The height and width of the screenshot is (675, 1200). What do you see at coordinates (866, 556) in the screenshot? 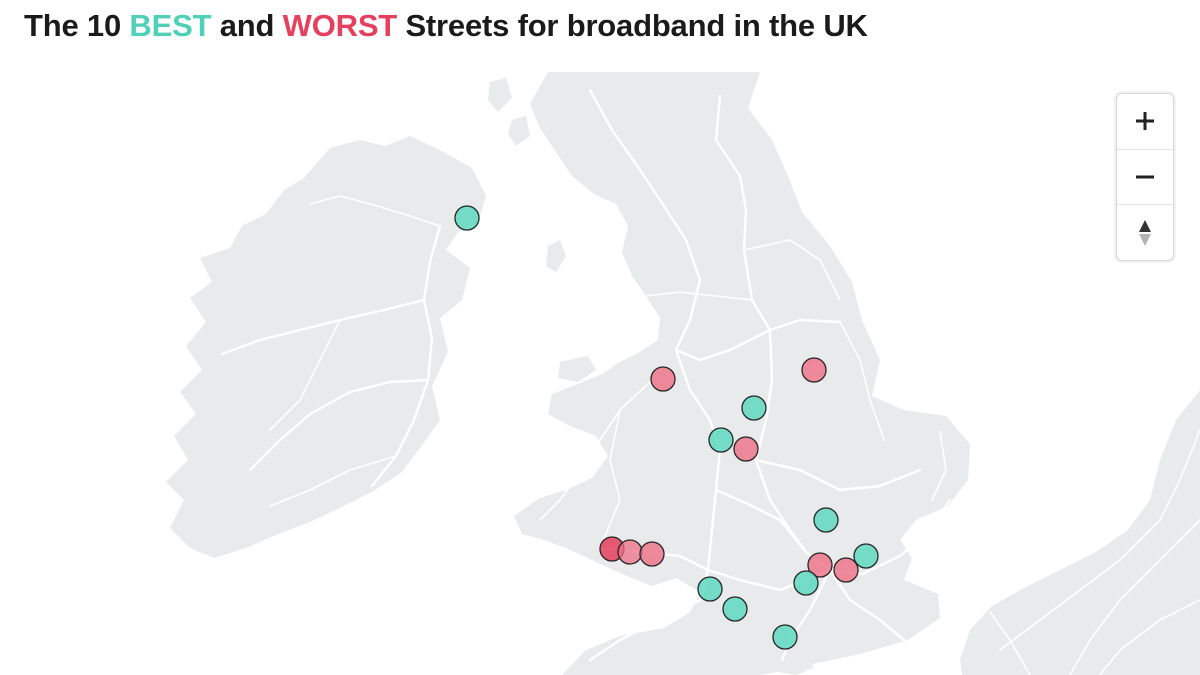
I see `best-marker-essex` at bounding box center [866, 556].